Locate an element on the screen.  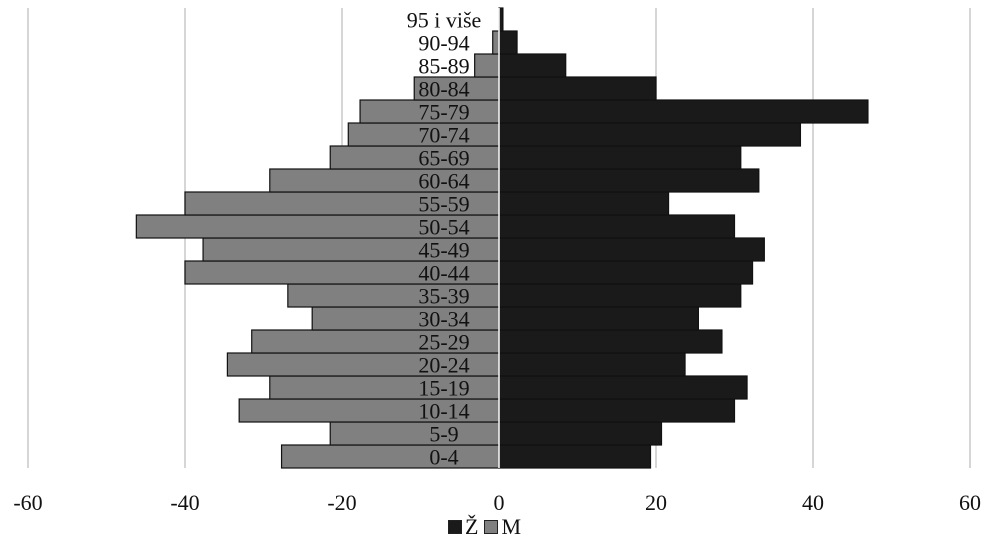
category-label: 10-14 is located at coordinates (443, 411).